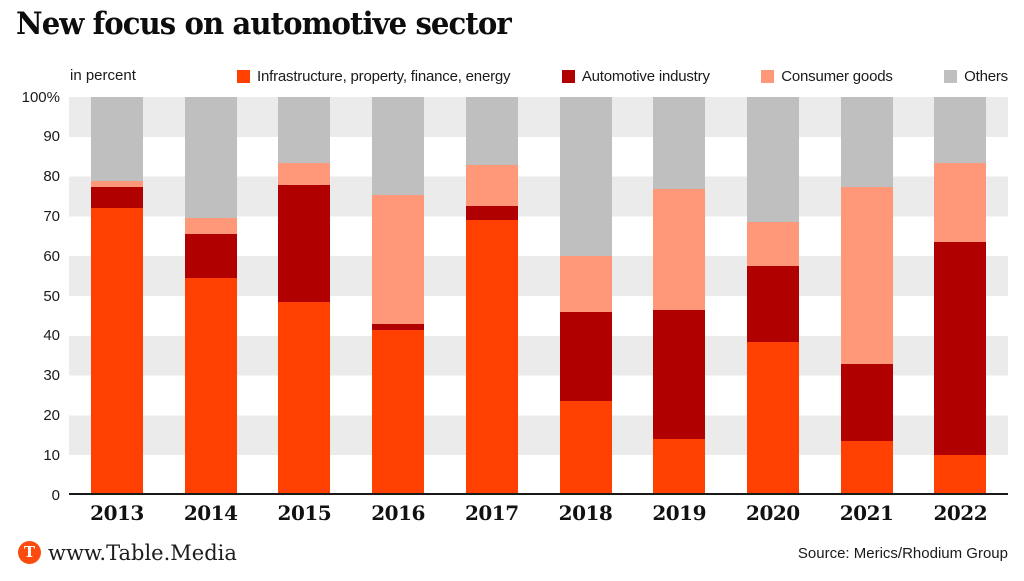 Image resolution: width=1024 pixels, height=581 pixels. I want to click on footer-source-credit: Source: Merics/Rhodium Group, so click(902, 553).